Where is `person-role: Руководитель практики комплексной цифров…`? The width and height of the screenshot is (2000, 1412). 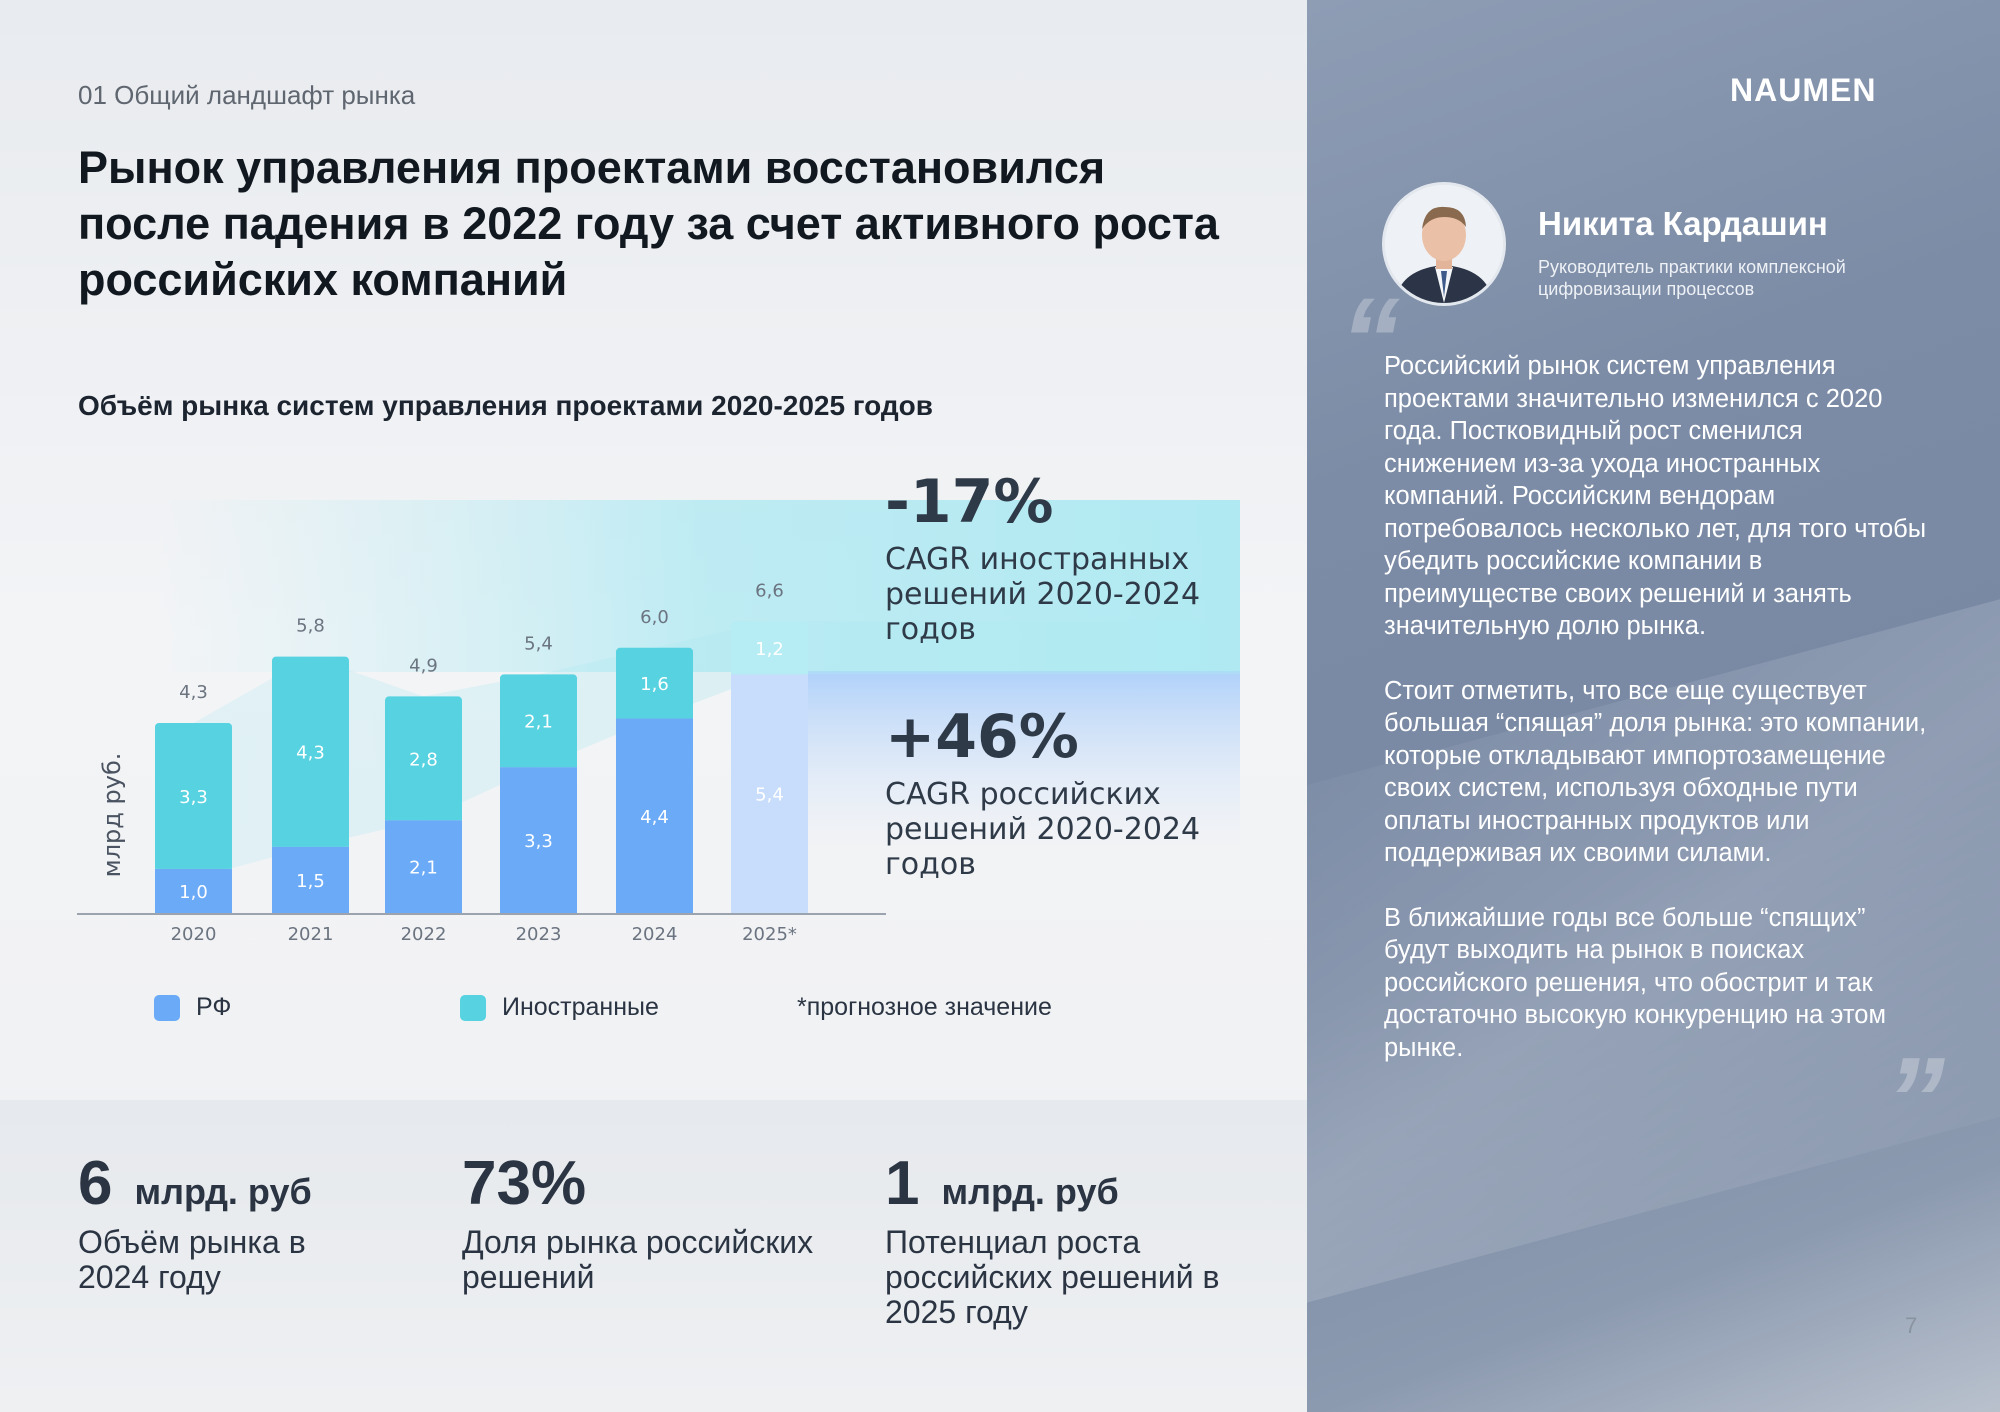 person-role: Руководитель практики комплексной цифров… is located at coordinates (1692, 278).